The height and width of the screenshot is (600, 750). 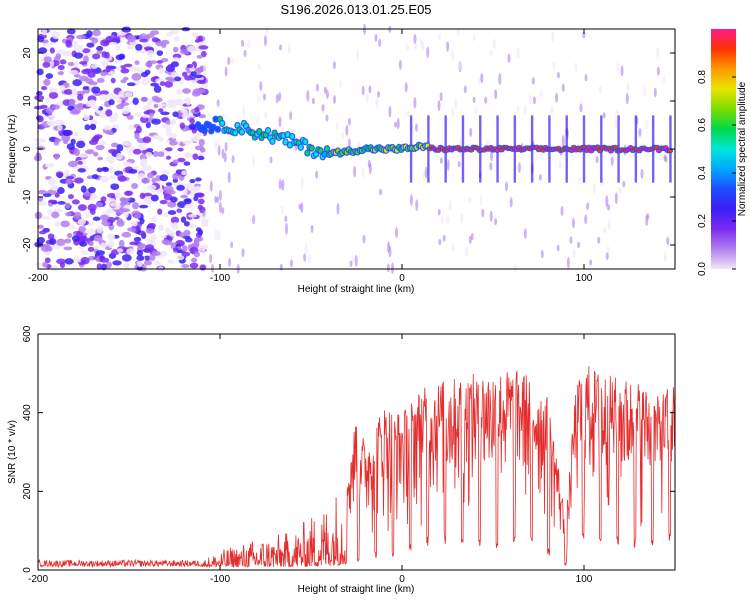 I want to click on y-tick-label: 600, so click(x=27, y=333).